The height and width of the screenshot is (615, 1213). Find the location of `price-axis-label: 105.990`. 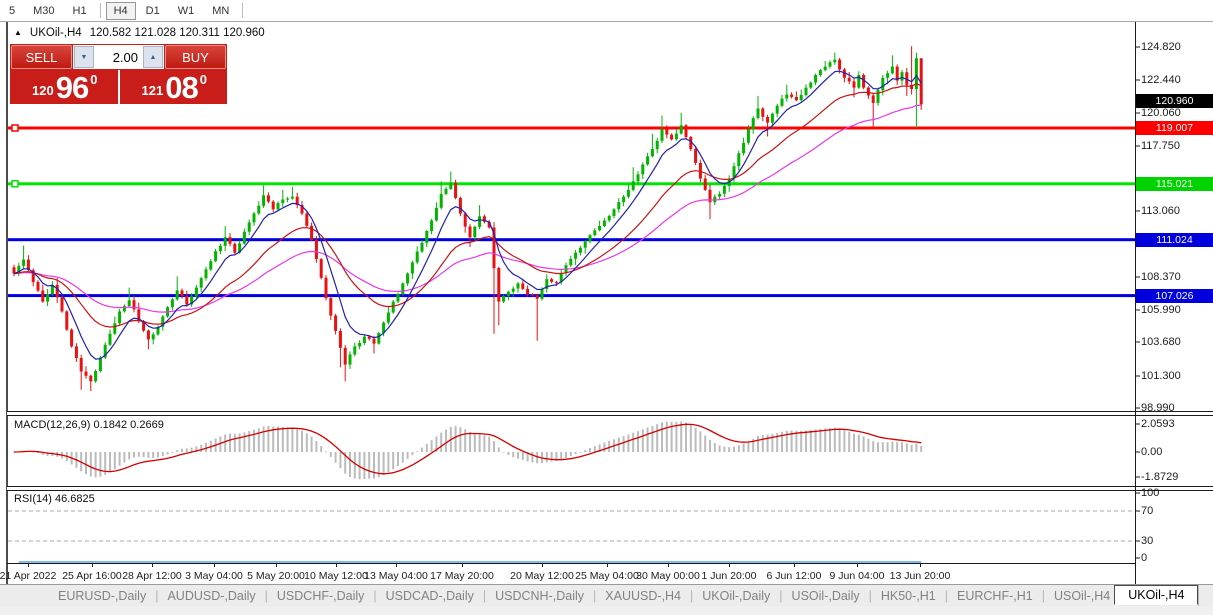

price-axis-label: 105.990 is located at coordinates (1161, 310).